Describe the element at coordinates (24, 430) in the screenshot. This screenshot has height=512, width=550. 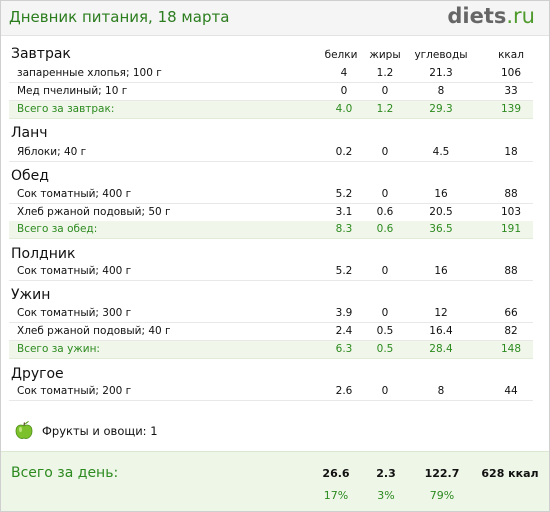
I see `apple-icon` at that location.